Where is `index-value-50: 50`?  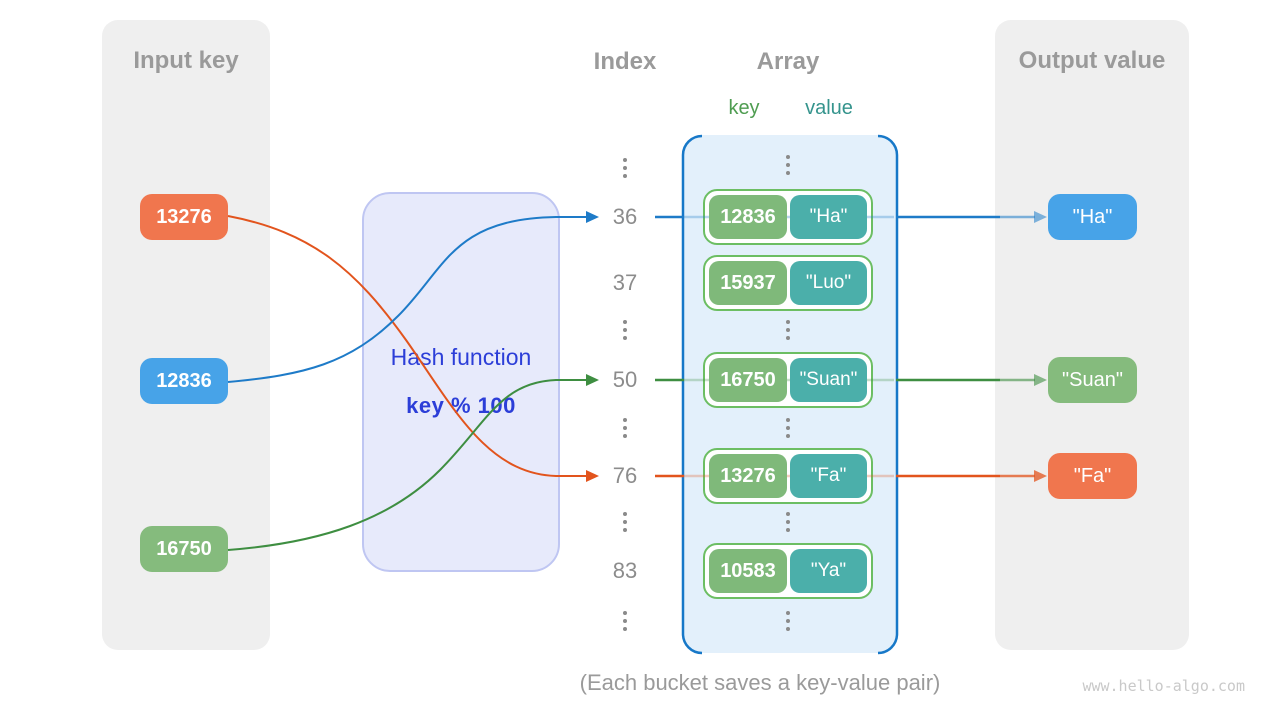 index-value-50: 50 is located at coordinates (625, 379).